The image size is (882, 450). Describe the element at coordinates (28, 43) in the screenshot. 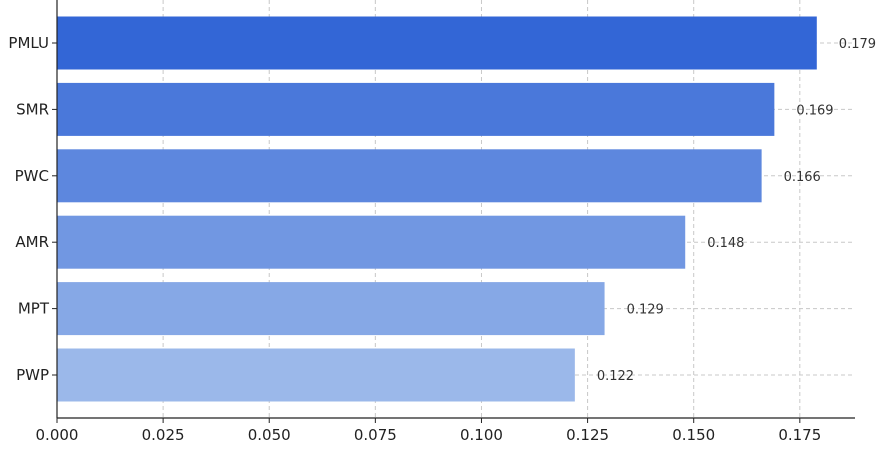

I see `category-label-pmlu: PMLU` at that location.